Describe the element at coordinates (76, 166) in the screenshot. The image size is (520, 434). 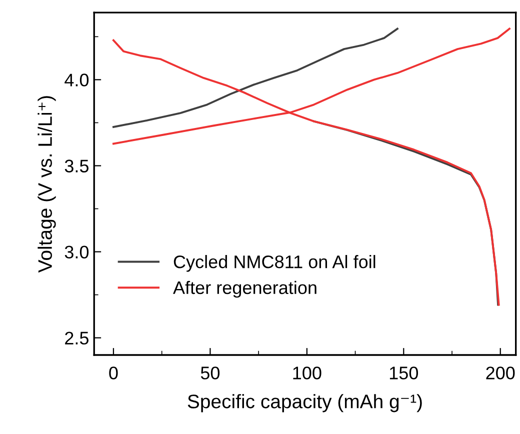
I see `y-tick-label: 3.5` at that location.